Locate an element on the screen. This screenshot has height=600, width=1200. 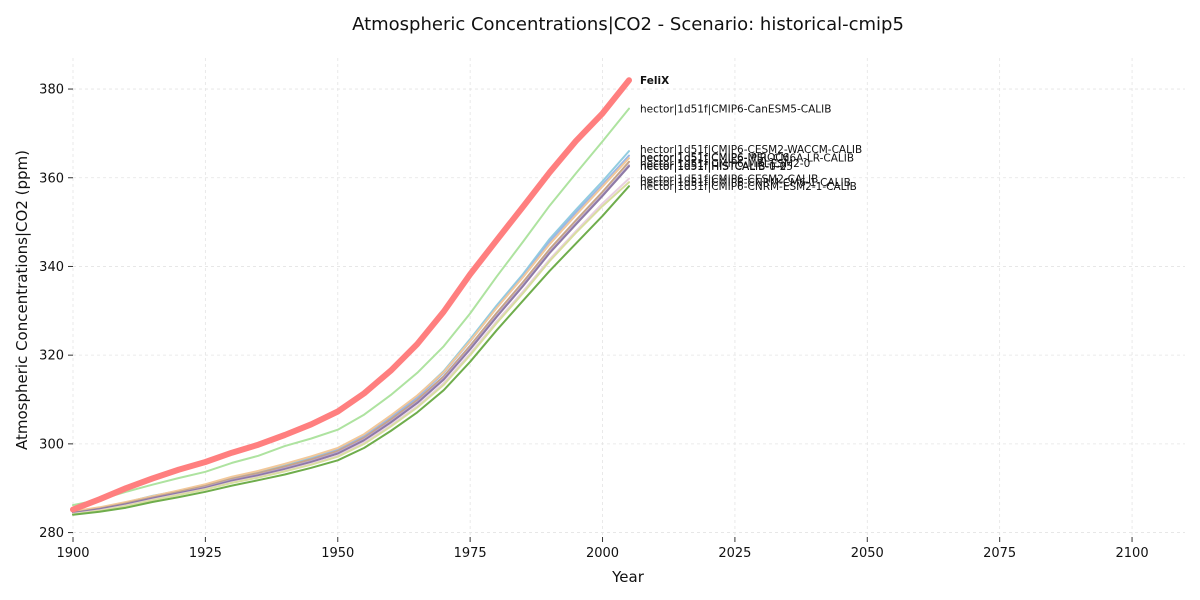
x-tick-label: 2100 is located at coordinates (1132, 553).